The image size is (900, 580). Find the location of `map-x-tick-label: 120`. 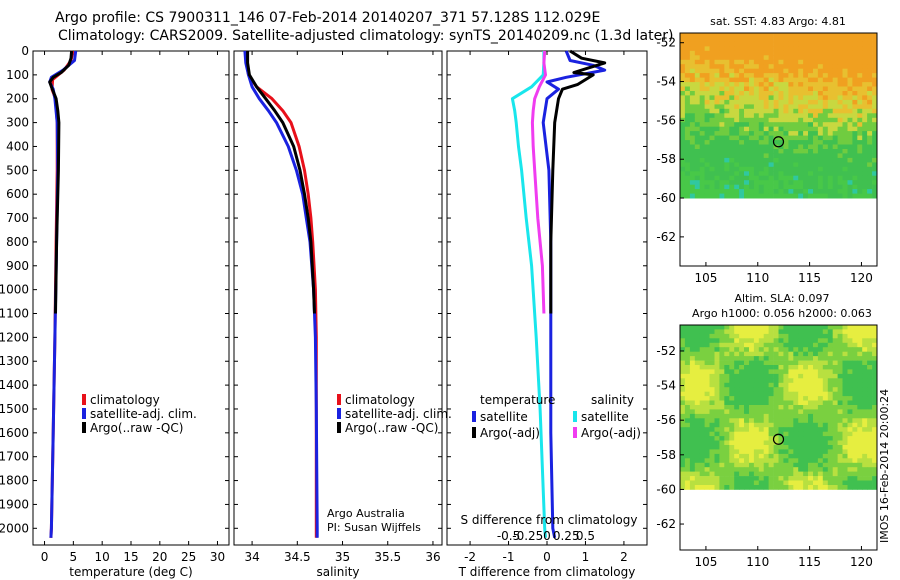

map-x-tick-label: 120 is located at coordinates (861, 562).